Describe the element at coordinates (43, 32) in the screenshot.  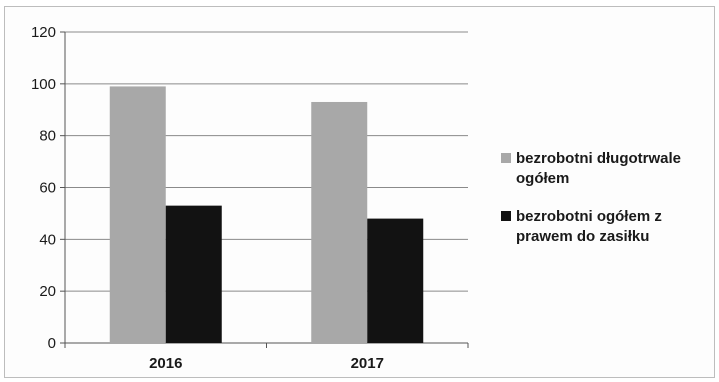
I see `y-tick-label: 120` at that location.